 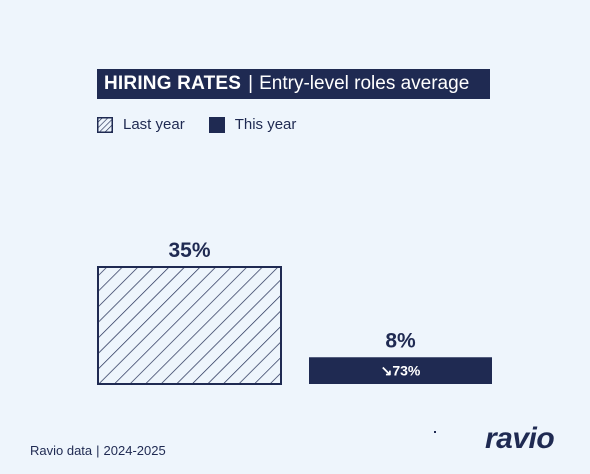 I want to click on bar-last-year, so click(x=189, y=325).